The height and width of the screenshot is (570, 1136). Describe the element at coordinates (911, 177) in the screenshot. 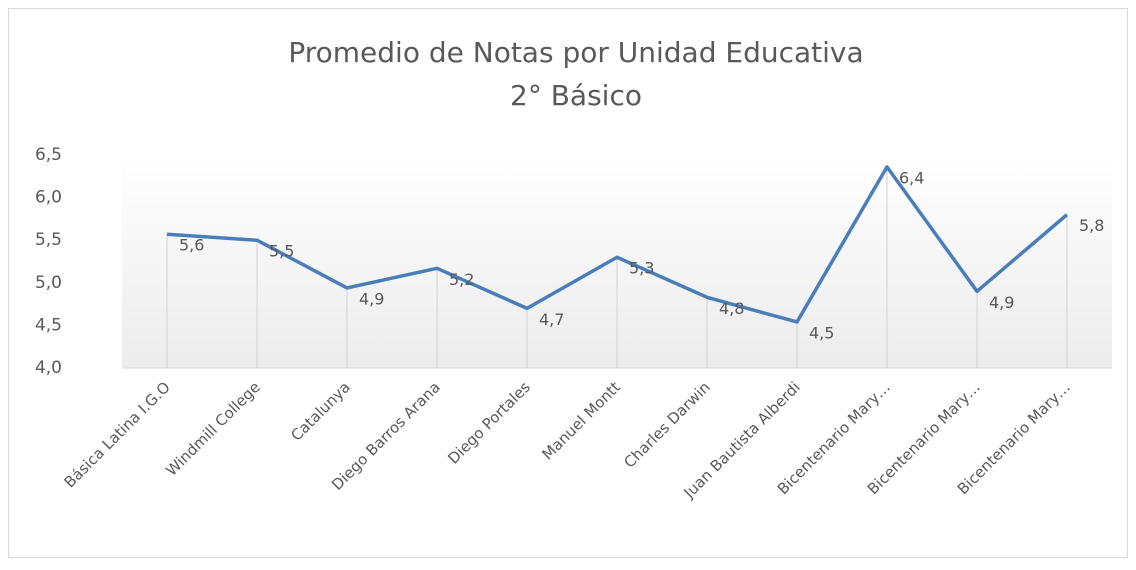

I see `data-label: 6,4` at that location.